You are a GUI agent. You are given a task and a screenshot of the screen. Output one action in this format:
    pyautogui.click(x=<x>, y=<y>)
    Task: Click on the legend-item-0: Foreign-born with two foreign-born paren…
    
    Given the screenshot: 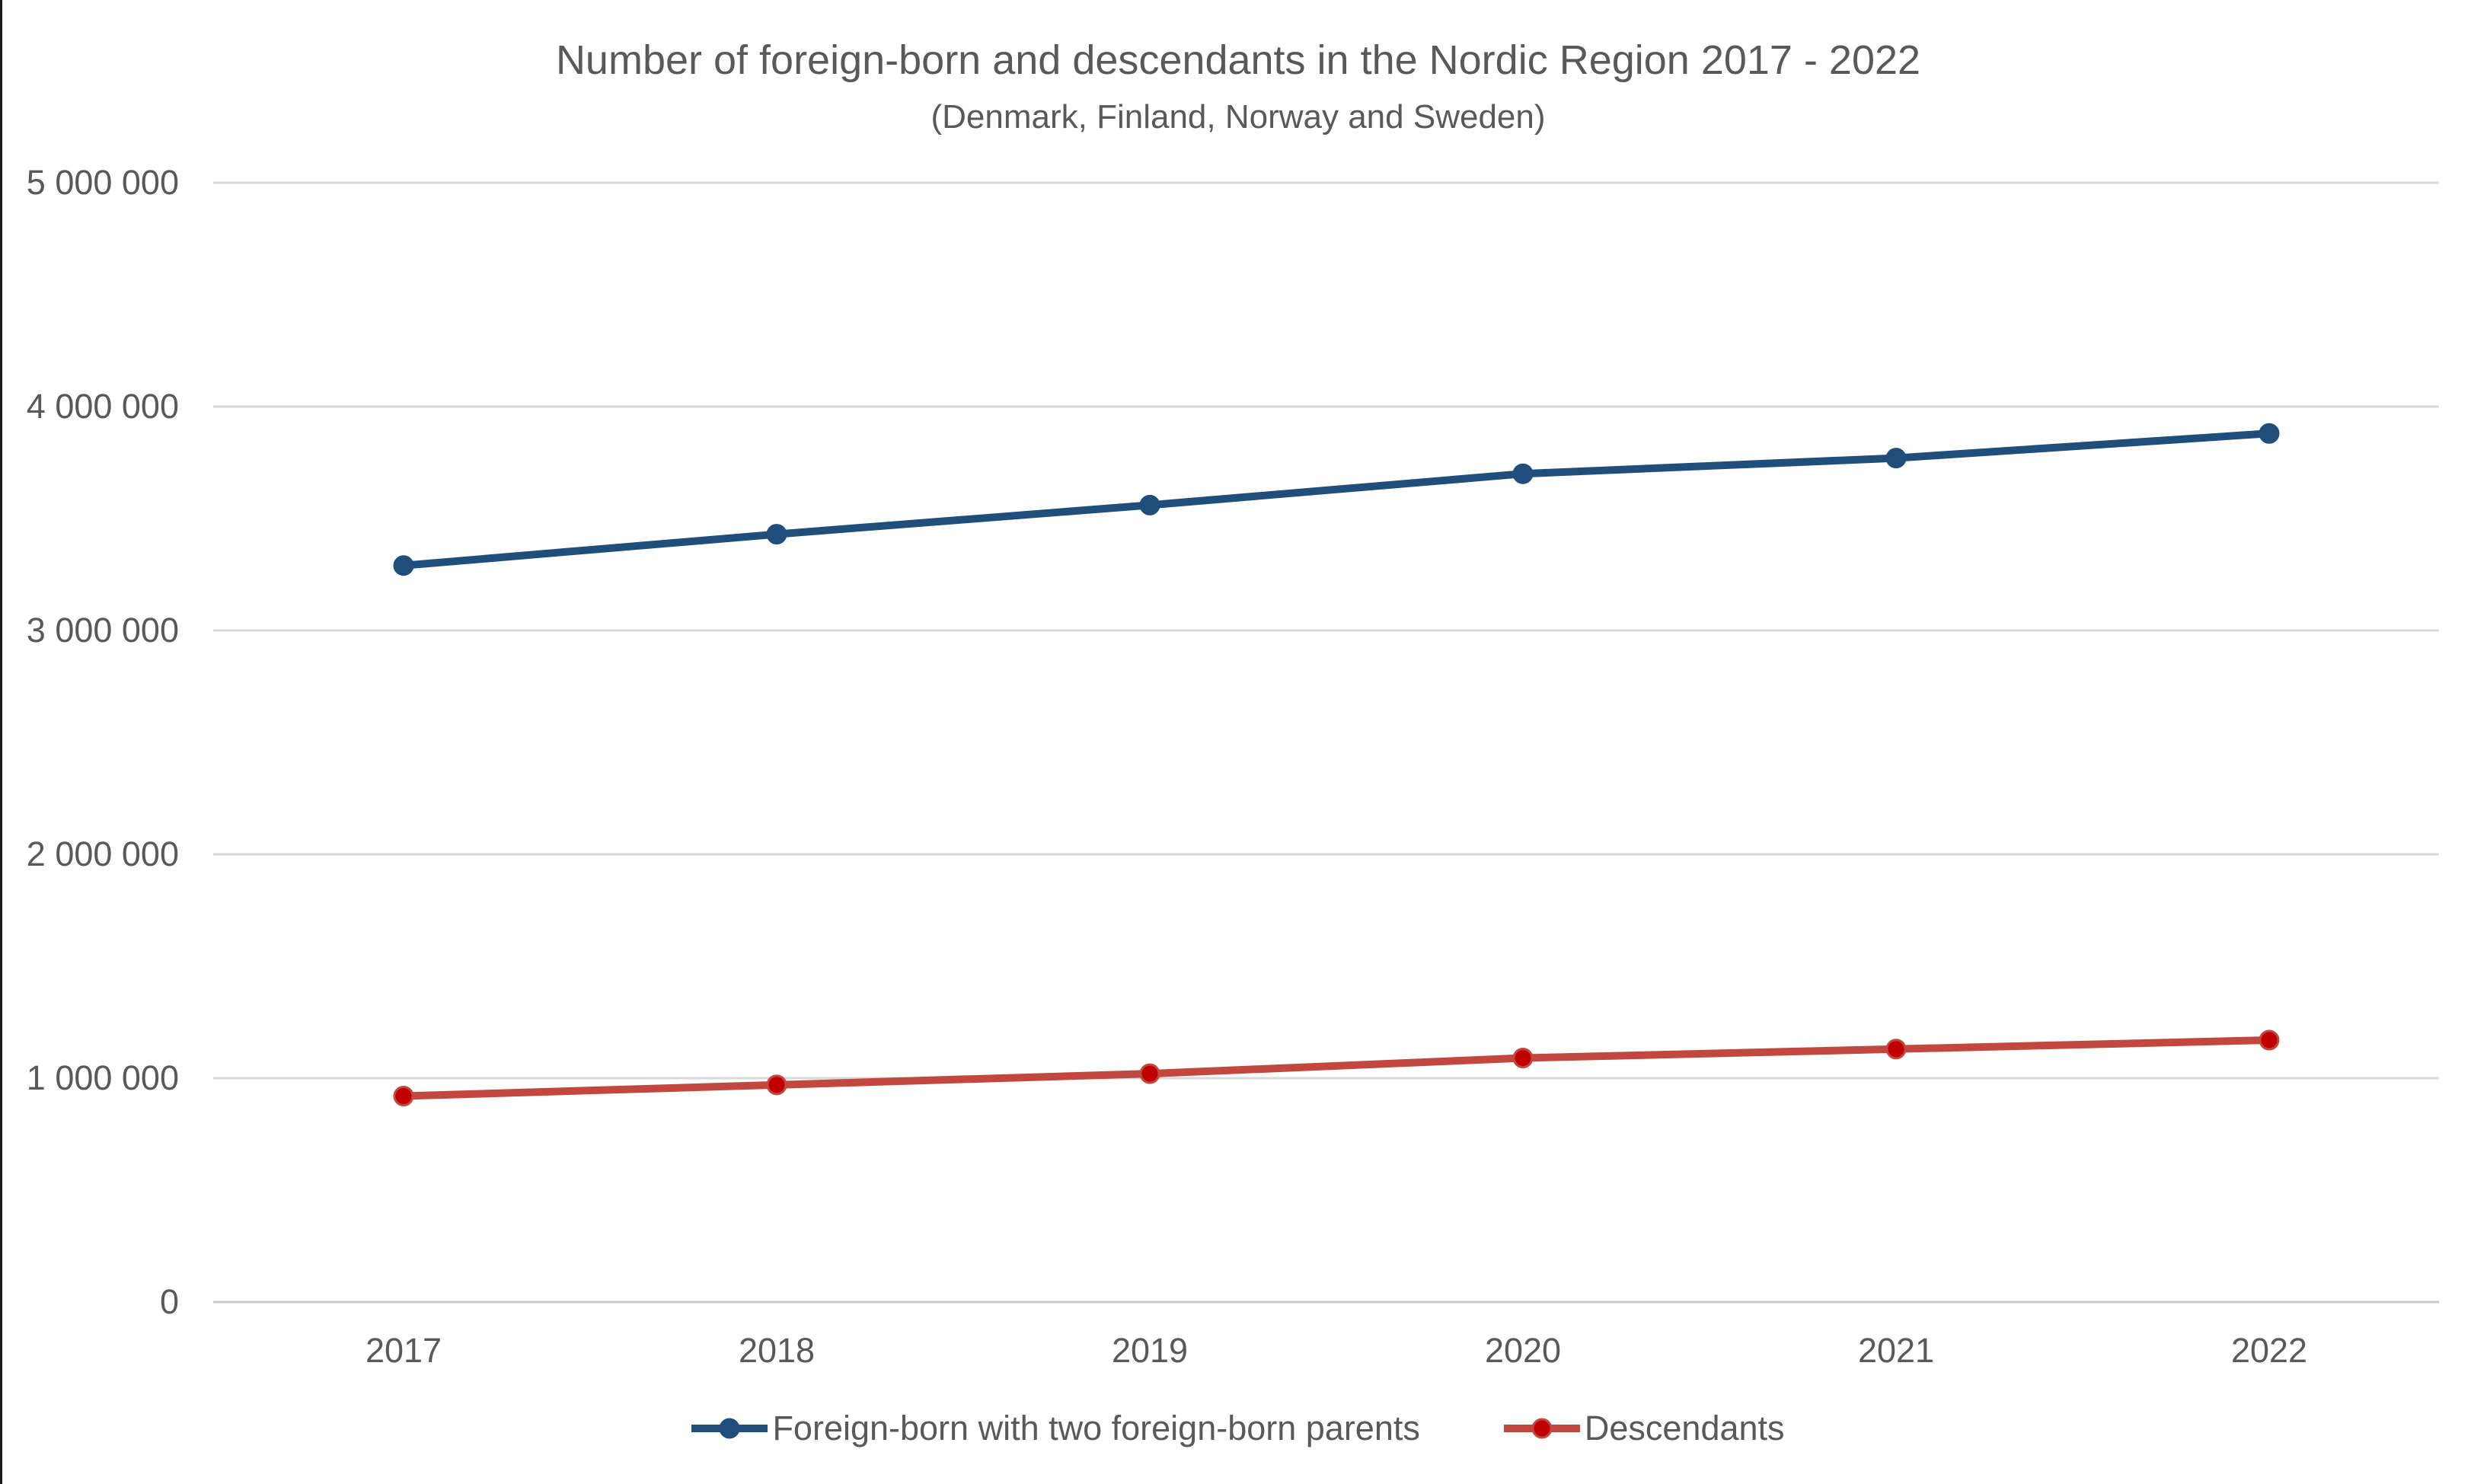 What is the action you would take?
    pyautogui.click(x=1055, y=1428)
    